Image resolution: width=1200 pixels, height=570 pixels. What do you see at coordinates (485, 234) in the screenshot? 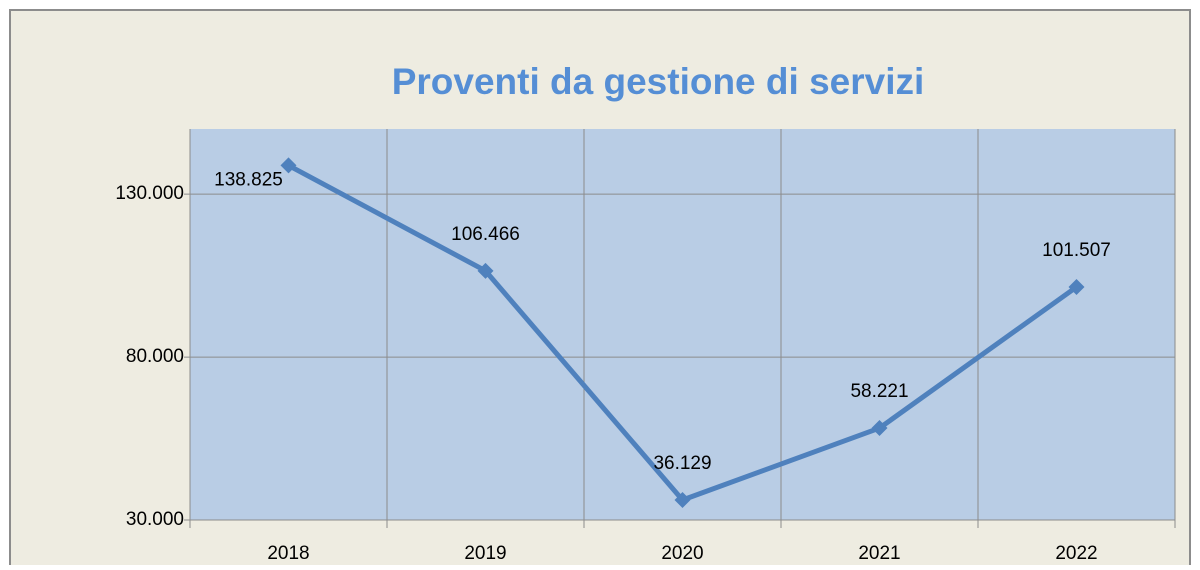
I see `data-label: 106.466` at bounding box center [485, 234].